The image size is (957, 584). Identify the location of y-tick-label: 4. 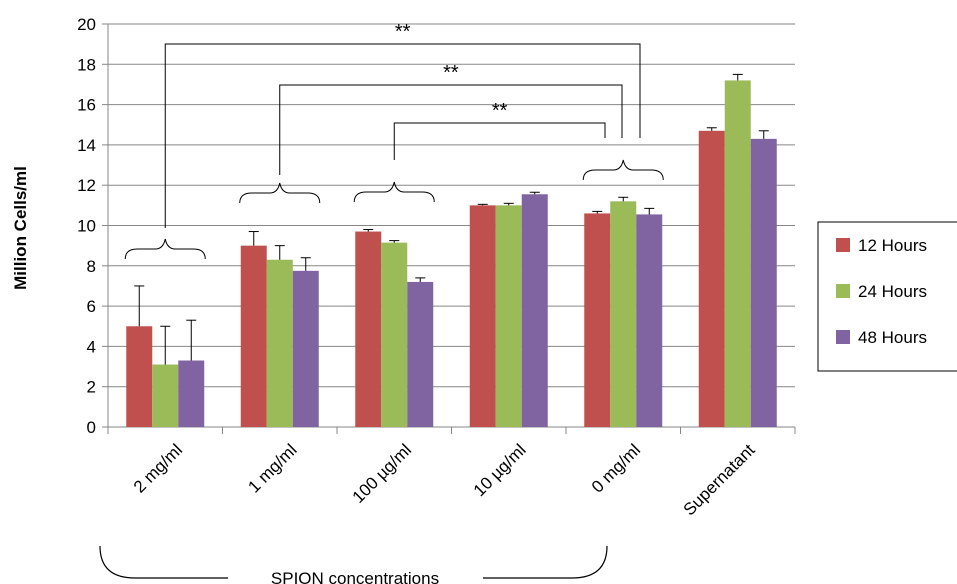
(91, 346).